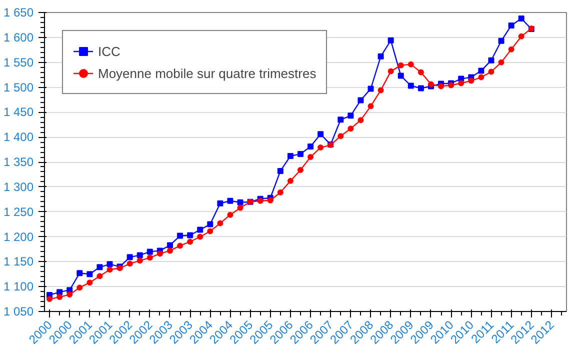 This screenshot has width=570, height=350. I want to click on y-tick-label: 1 600, so click(18, 37).